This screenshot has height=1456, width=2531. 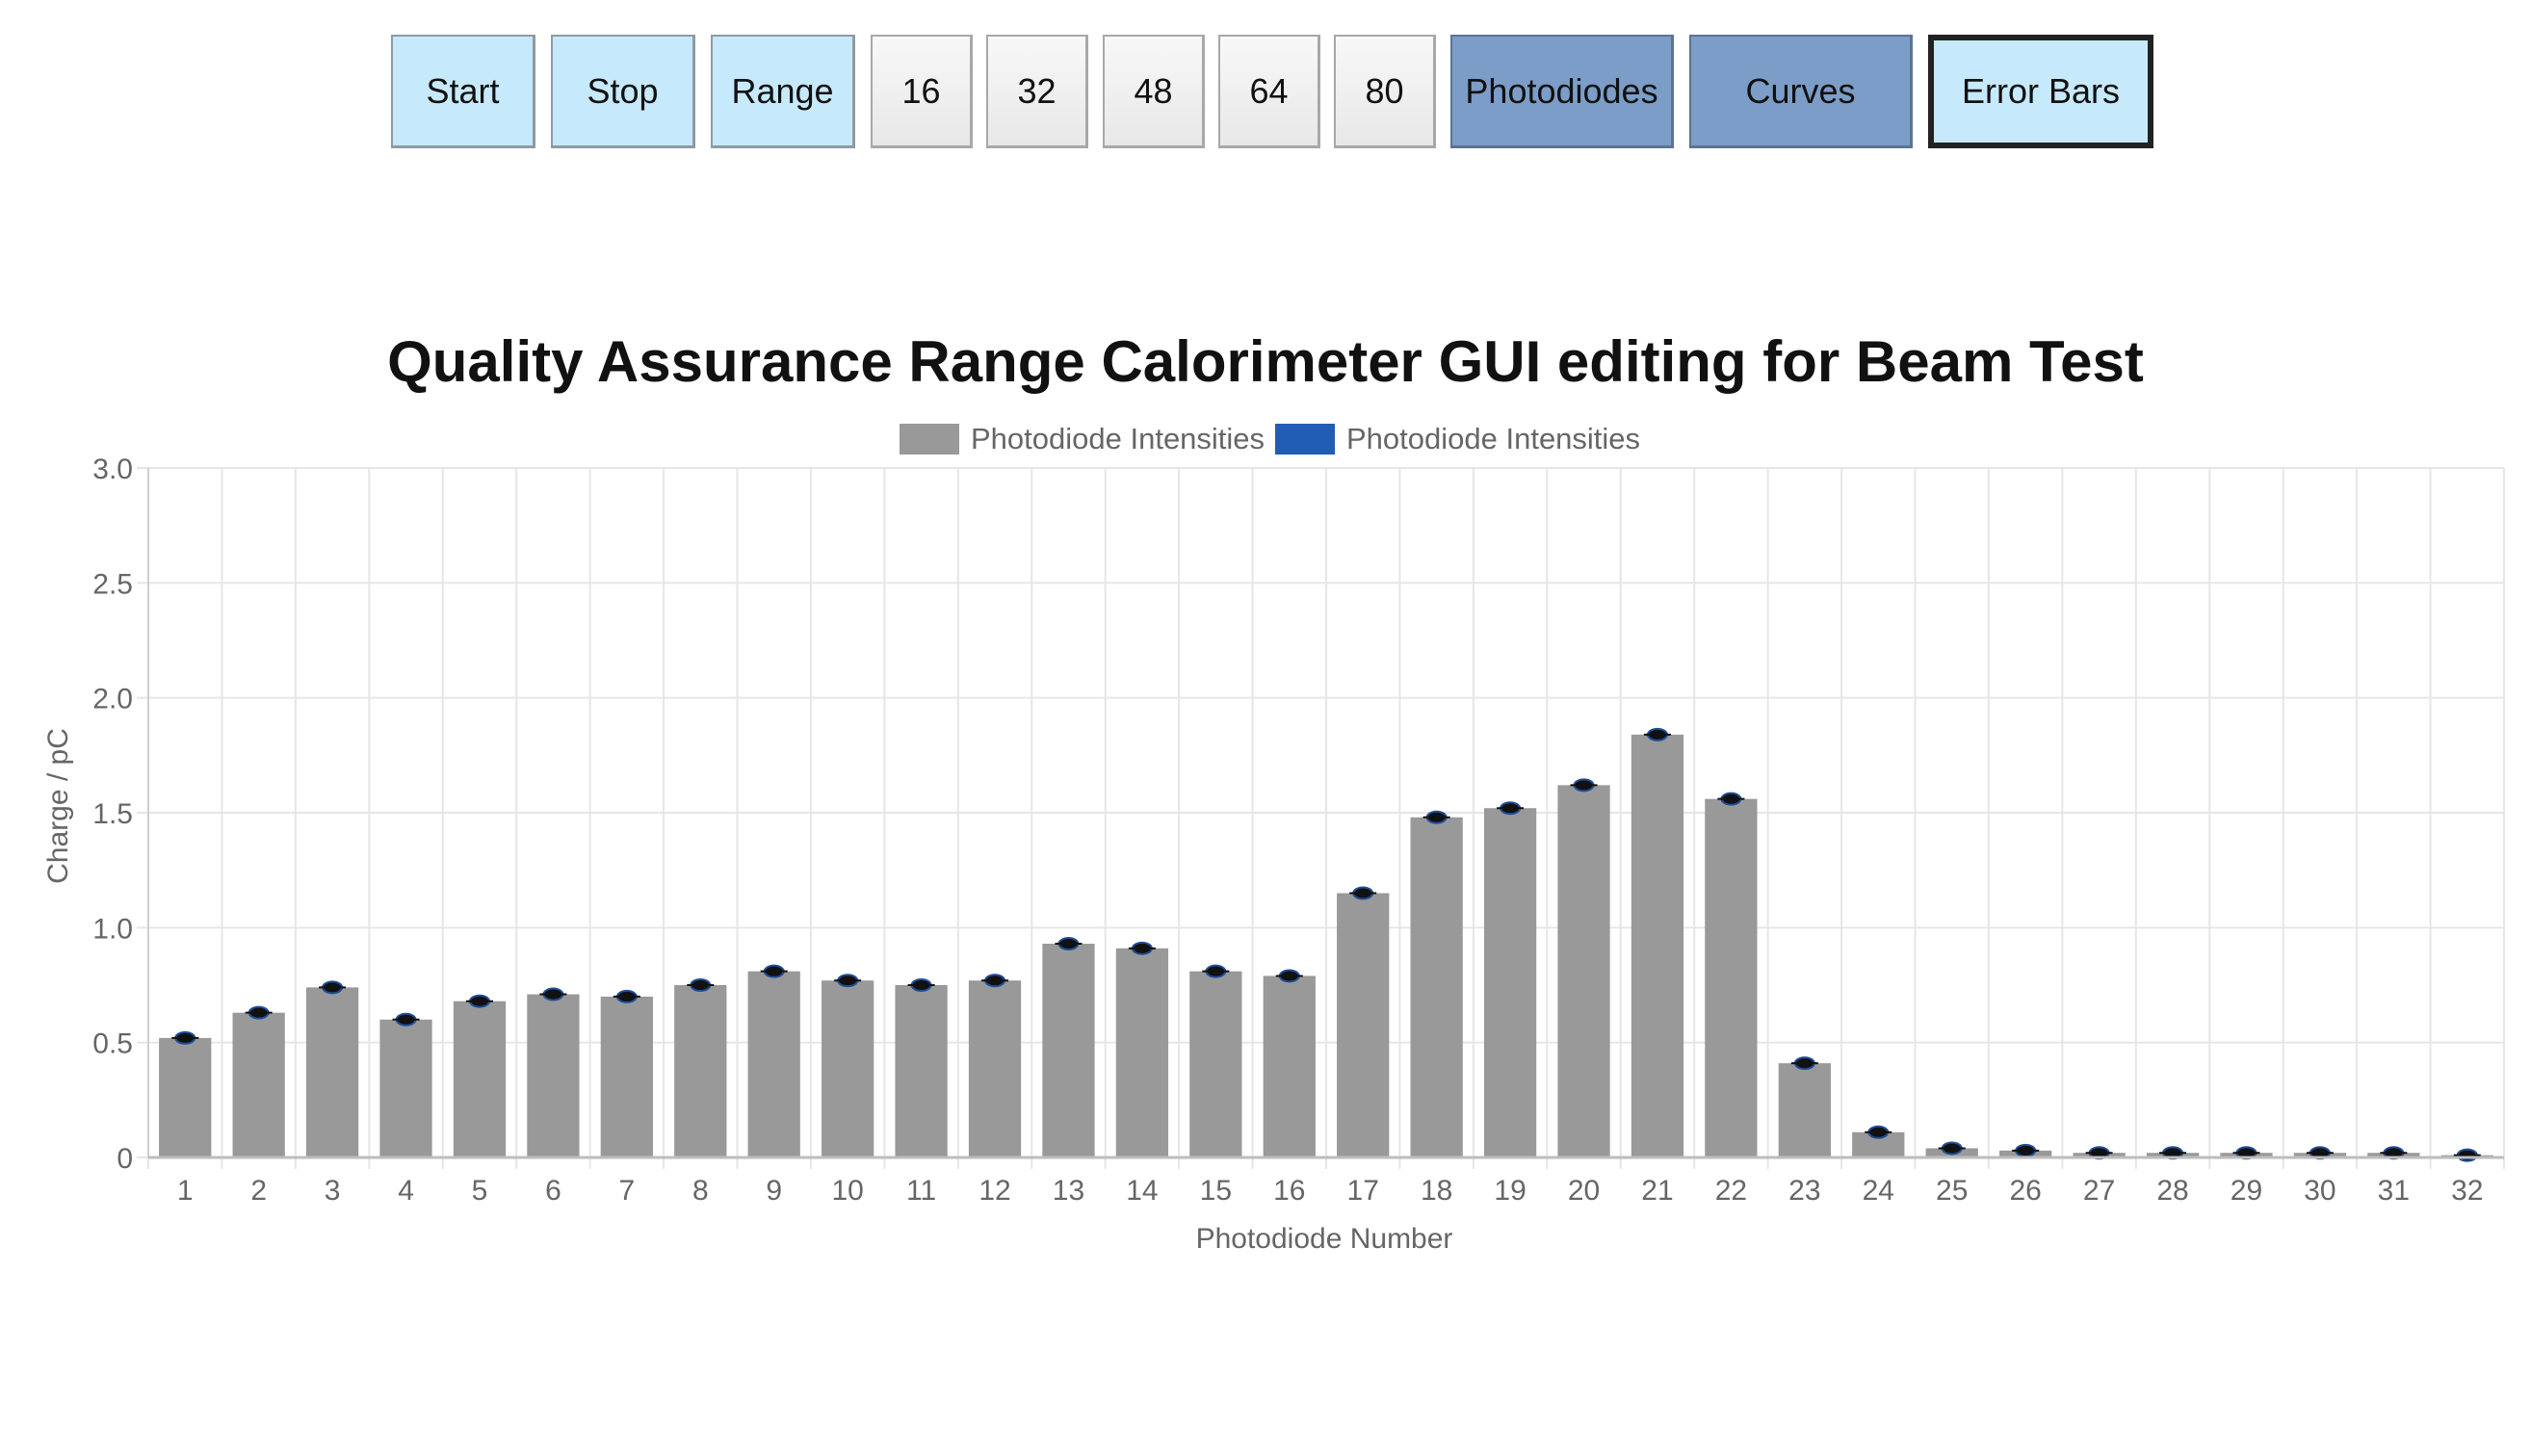 What do you see at coordinates (112, 929) in the screenshot?
I see `y-tick-label: 1.0` at bounding box center [112, 929].